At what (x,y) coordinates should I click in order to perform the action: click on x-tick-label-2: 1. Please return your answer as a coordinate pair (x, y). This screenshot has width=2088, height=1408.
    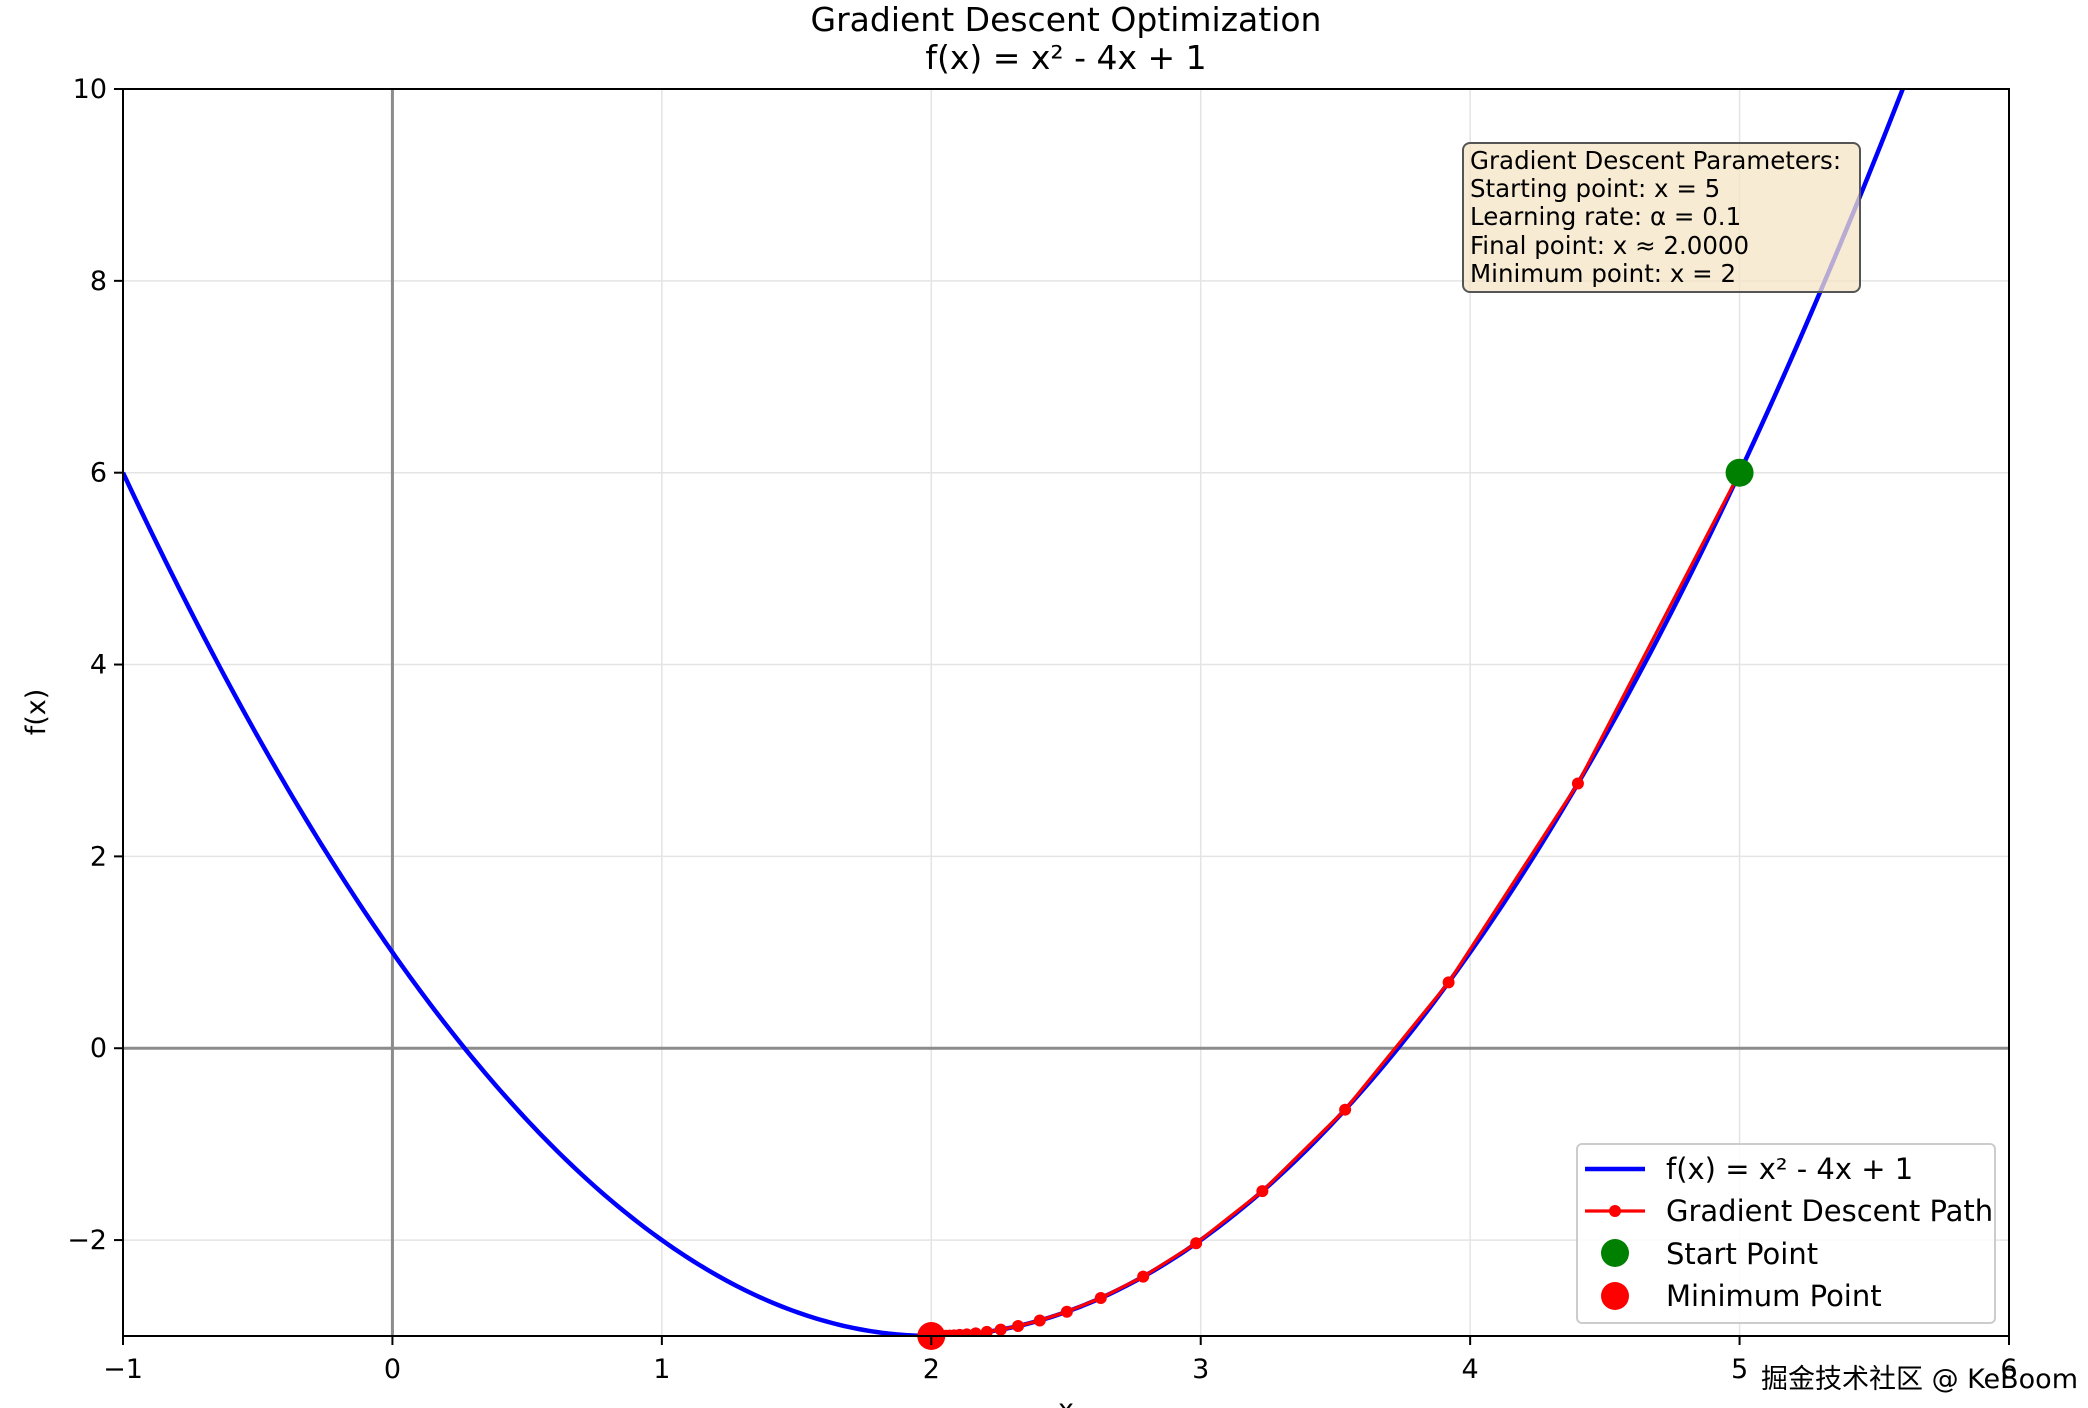
    Looking at the image, I should click on (661, 1369).